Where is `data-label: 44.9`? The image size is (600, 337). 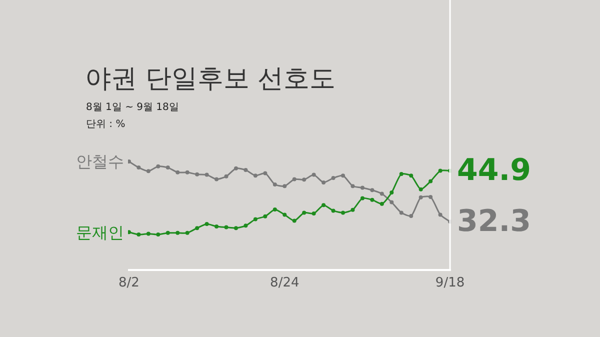 data-label: 44.9 is located at coordinates (494, 170).